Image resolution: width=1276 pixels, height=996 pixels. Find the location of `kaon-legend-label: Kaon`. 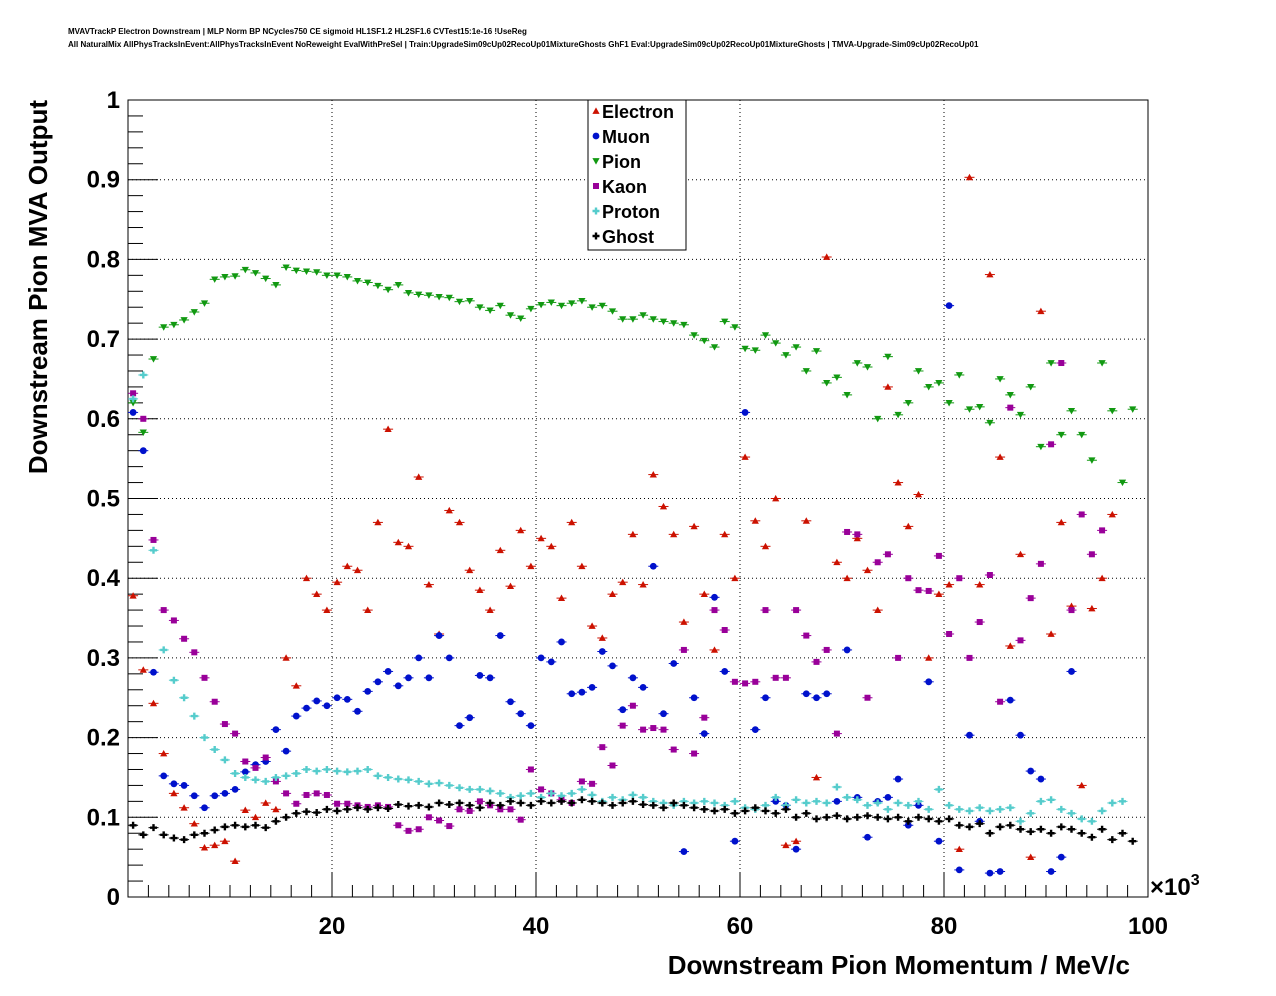

kaon-legend-label: Kaon is located at coordinates (624, 187).